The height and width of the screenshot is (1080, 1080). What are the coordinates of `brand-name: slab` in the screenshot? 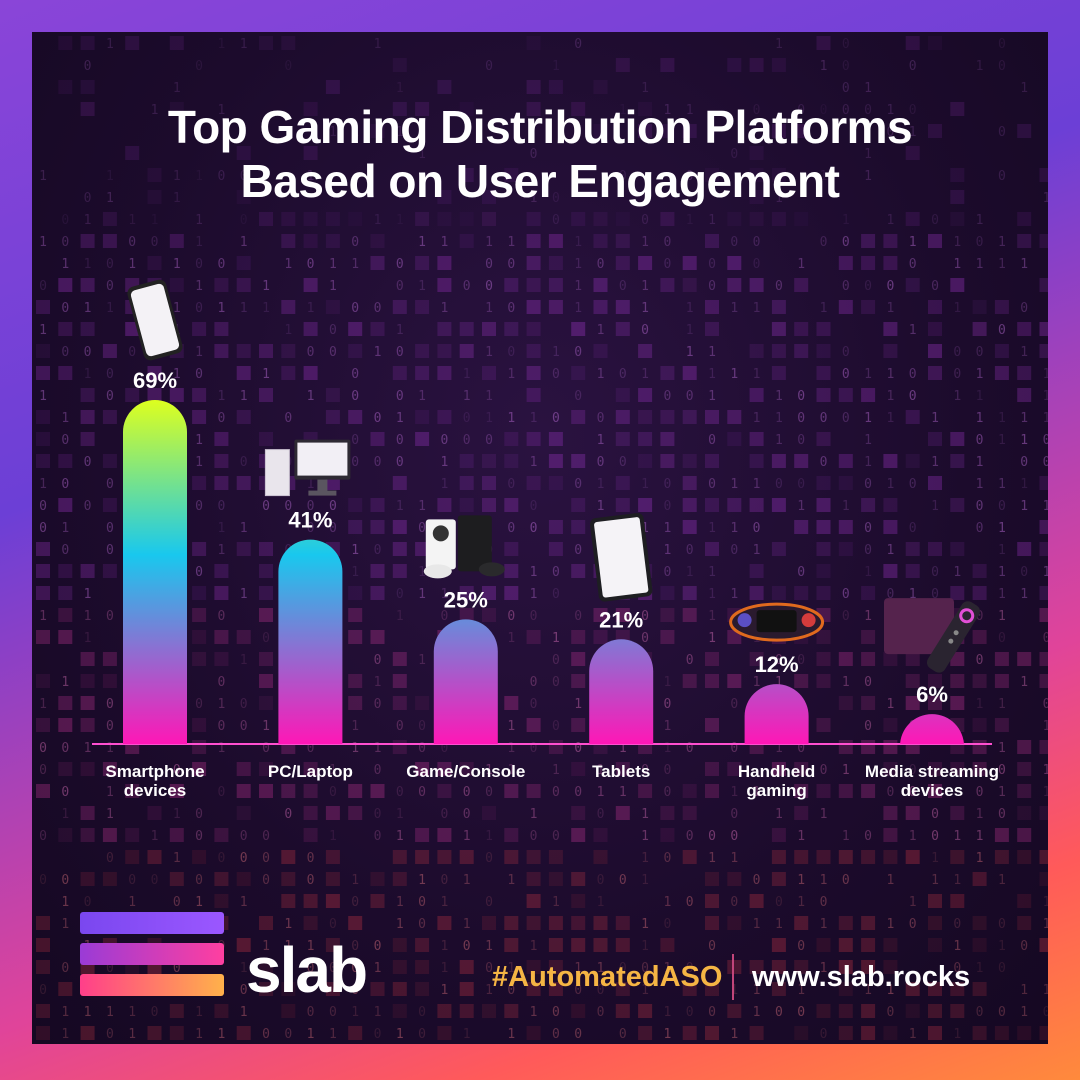 It's located at (307, 970).